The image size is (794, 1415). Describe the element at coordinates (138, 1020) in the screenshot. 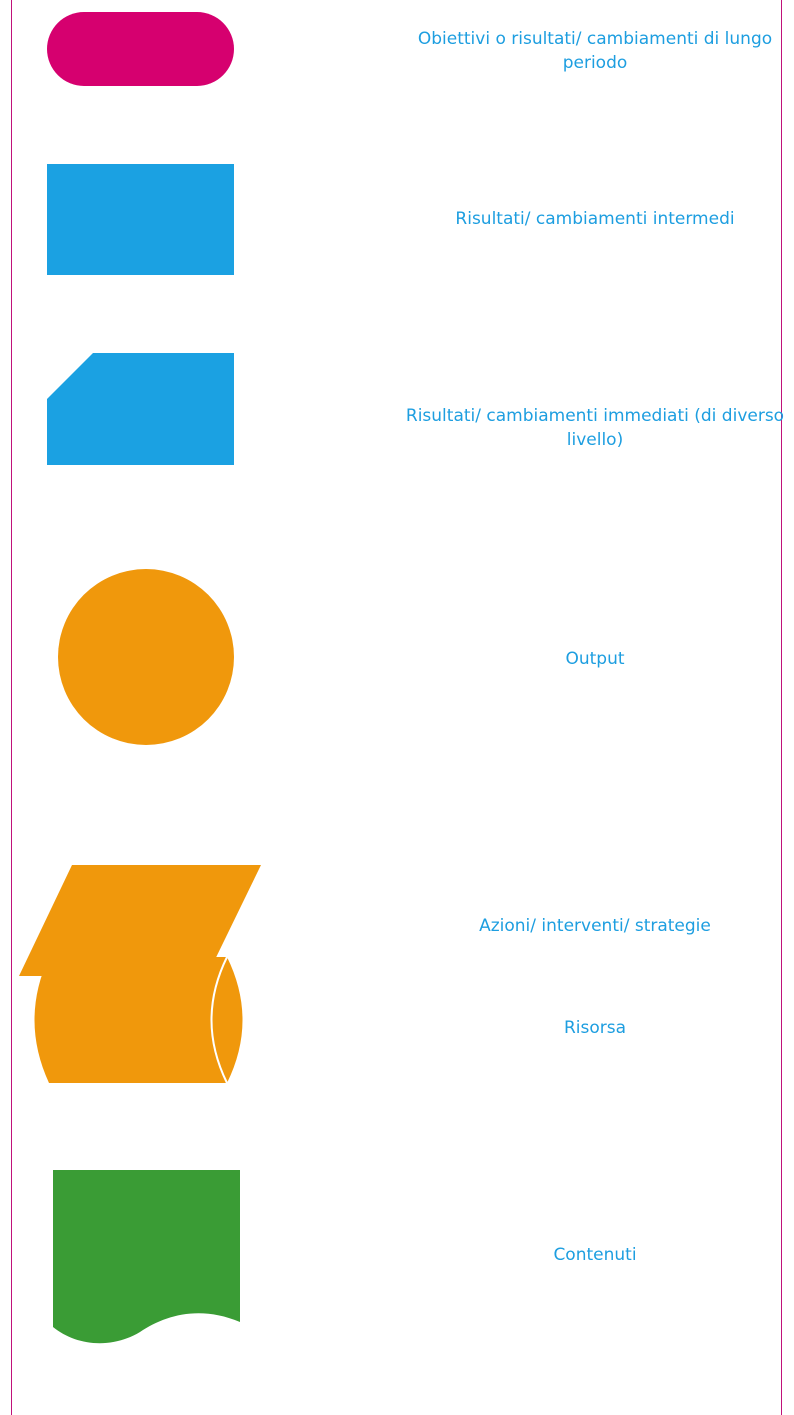

I see `resource-shape` at that location.